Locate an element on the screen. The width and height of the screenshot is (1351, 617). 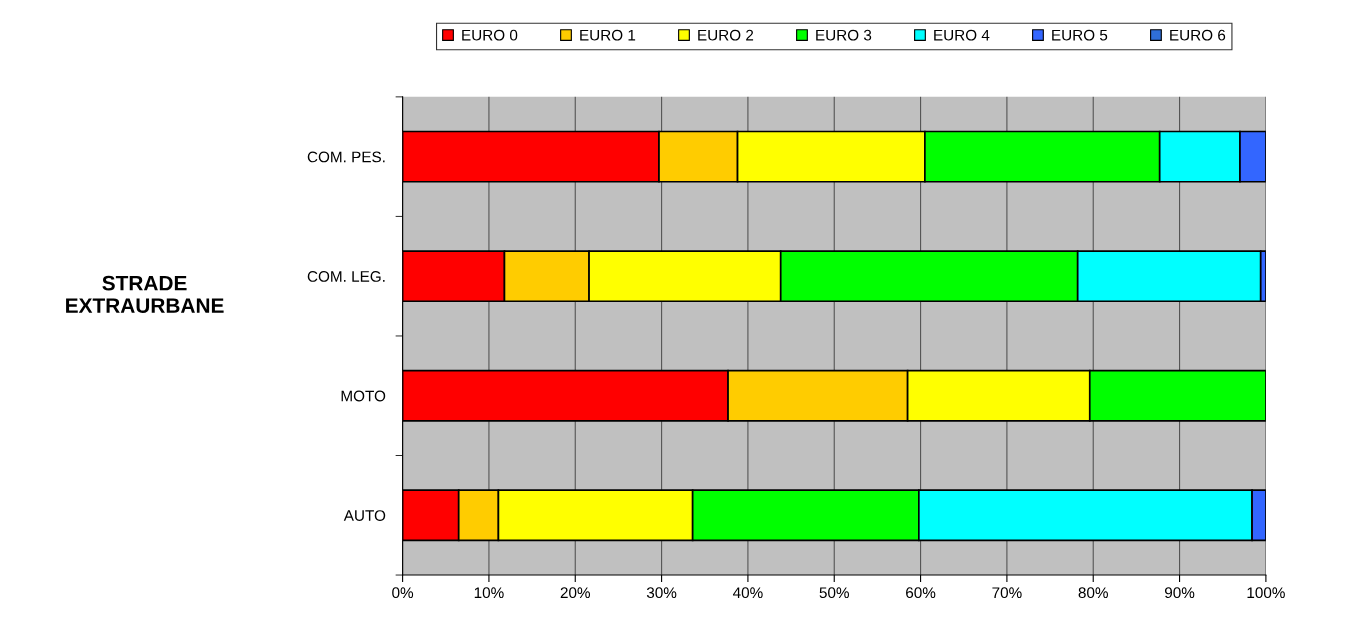
text: STRADE EXTRAURBANE is located at coordinates (145, 294).